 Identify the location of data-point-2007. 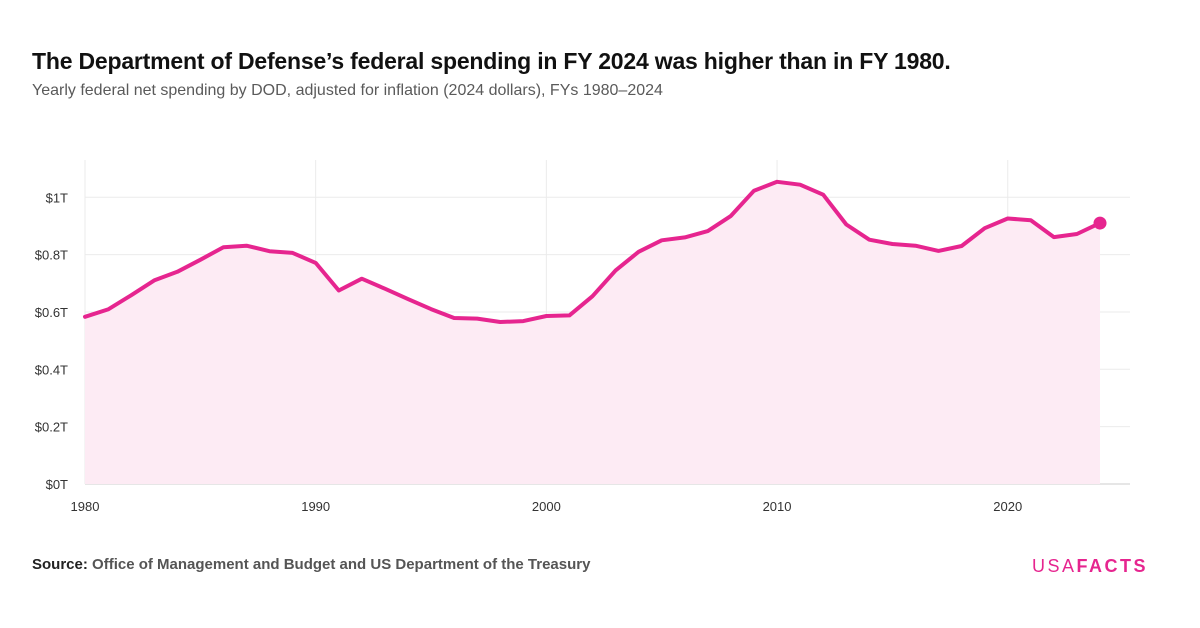
(708, 231).